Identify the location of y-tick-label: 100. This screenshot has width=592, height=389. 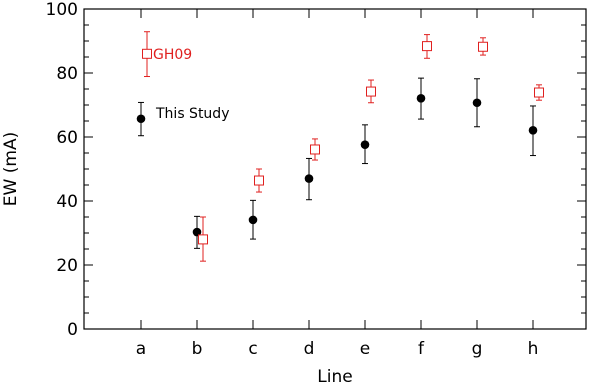
(62, 10).